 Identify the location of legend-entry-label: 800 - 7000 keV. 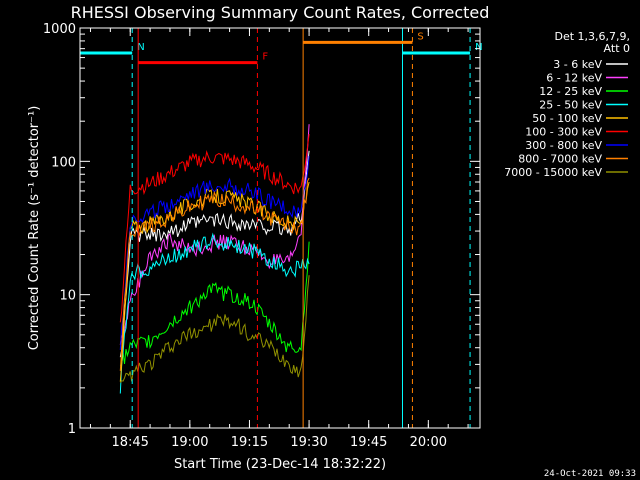
(560, 159).